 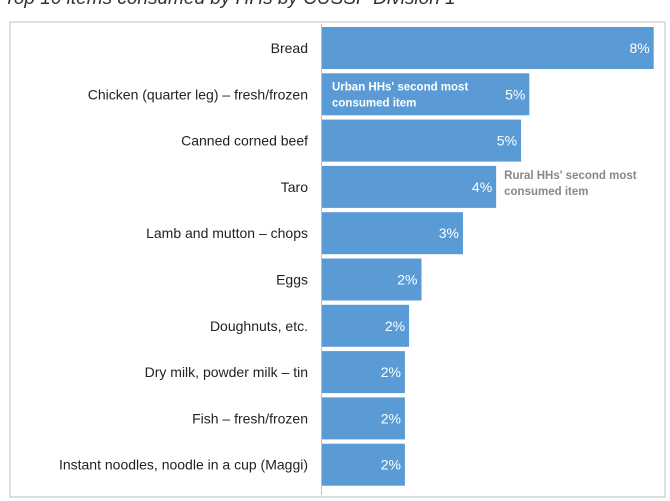 What do you see at coordinates (570, 184) in the screenshot?
I see `annotation-2: Rural HHs' second most consumed item` at bounding box center [570, 184].